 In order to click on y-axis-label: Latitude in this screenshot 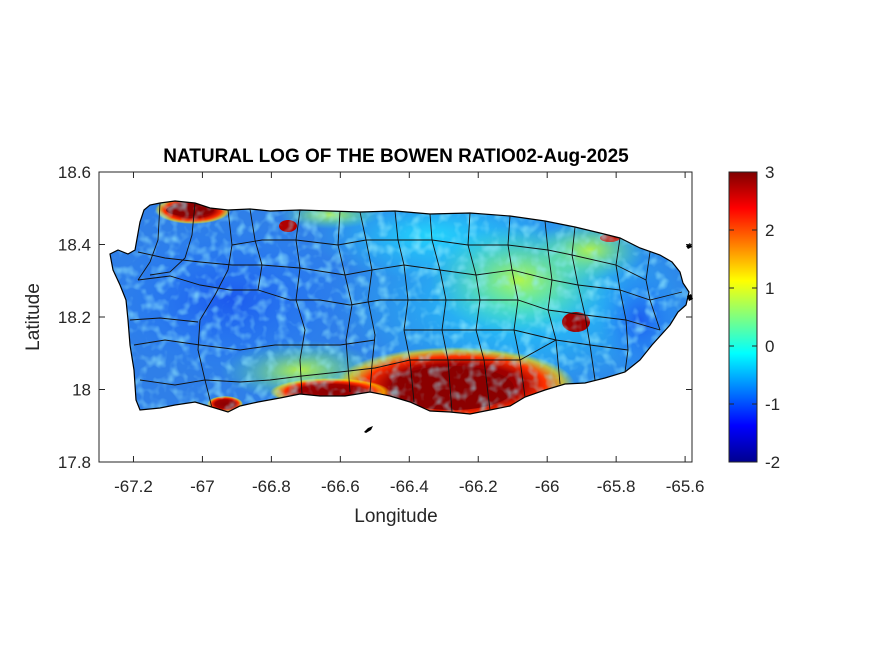, I will do `click(33, 317)`.